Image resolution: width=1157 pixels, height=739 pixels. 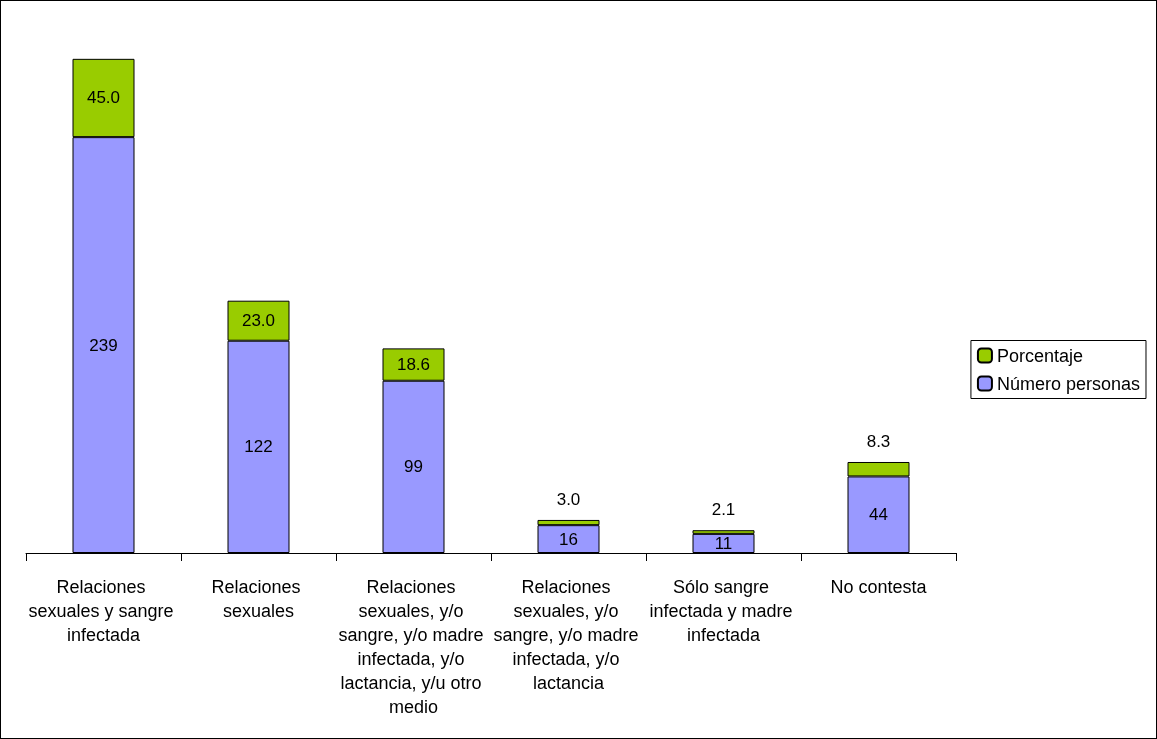 I want to click on data-label: 2.1, so click(x=723, y=510).